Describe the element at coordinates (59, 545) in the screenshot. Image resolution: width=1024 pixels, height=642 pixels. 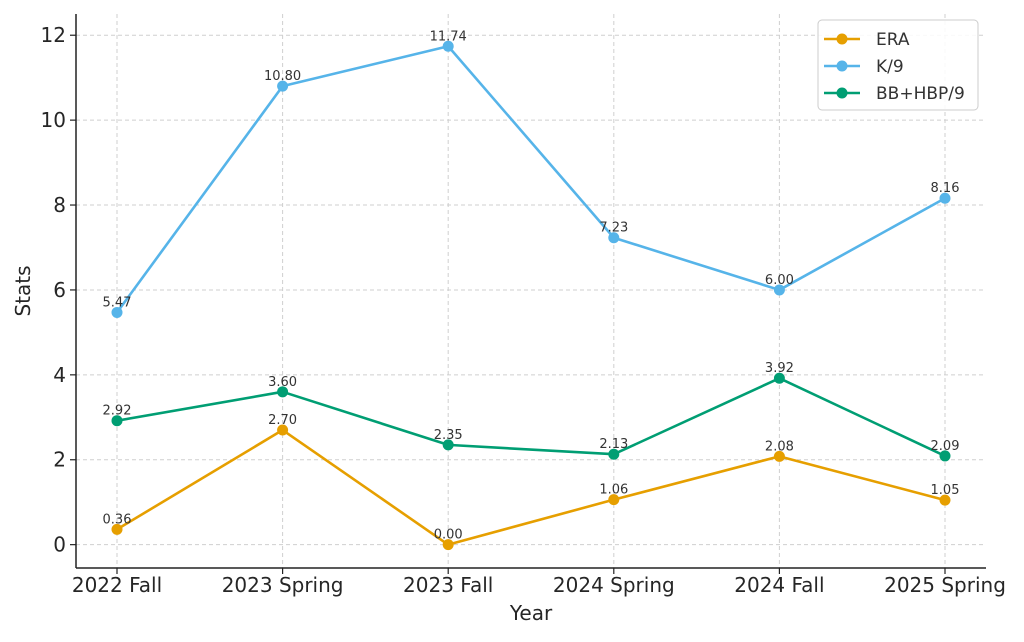
I see `y-tick-label: 0` at that location.